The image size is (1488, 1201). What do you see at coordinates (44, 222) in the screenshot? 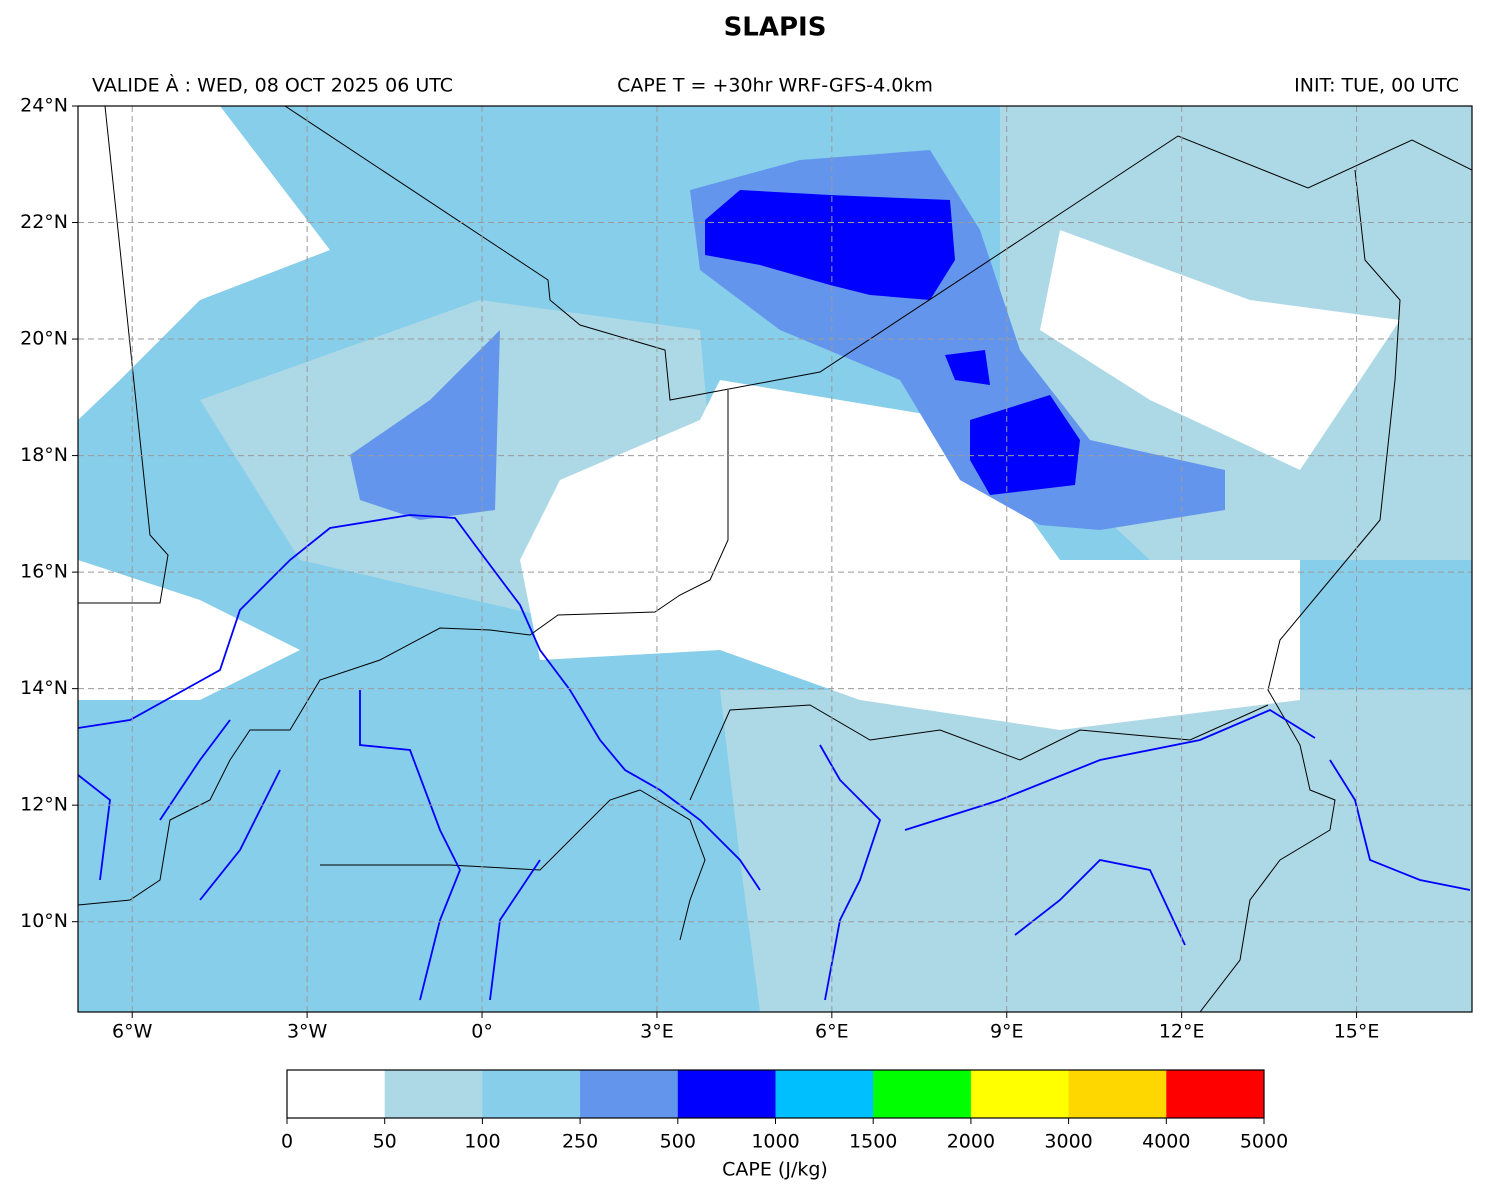
I see `y-tick-label: 22°N` at bounding box center [44, 222].